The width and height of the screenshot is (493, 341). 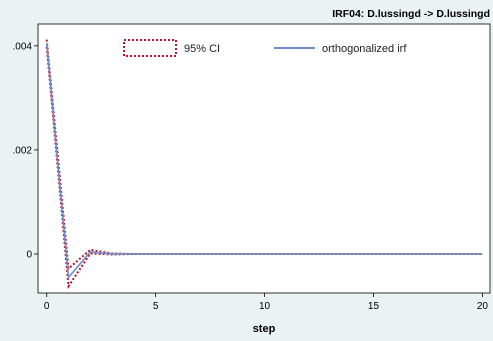 I want to click on y-tick-label: .002, so click(x=23, y=150).